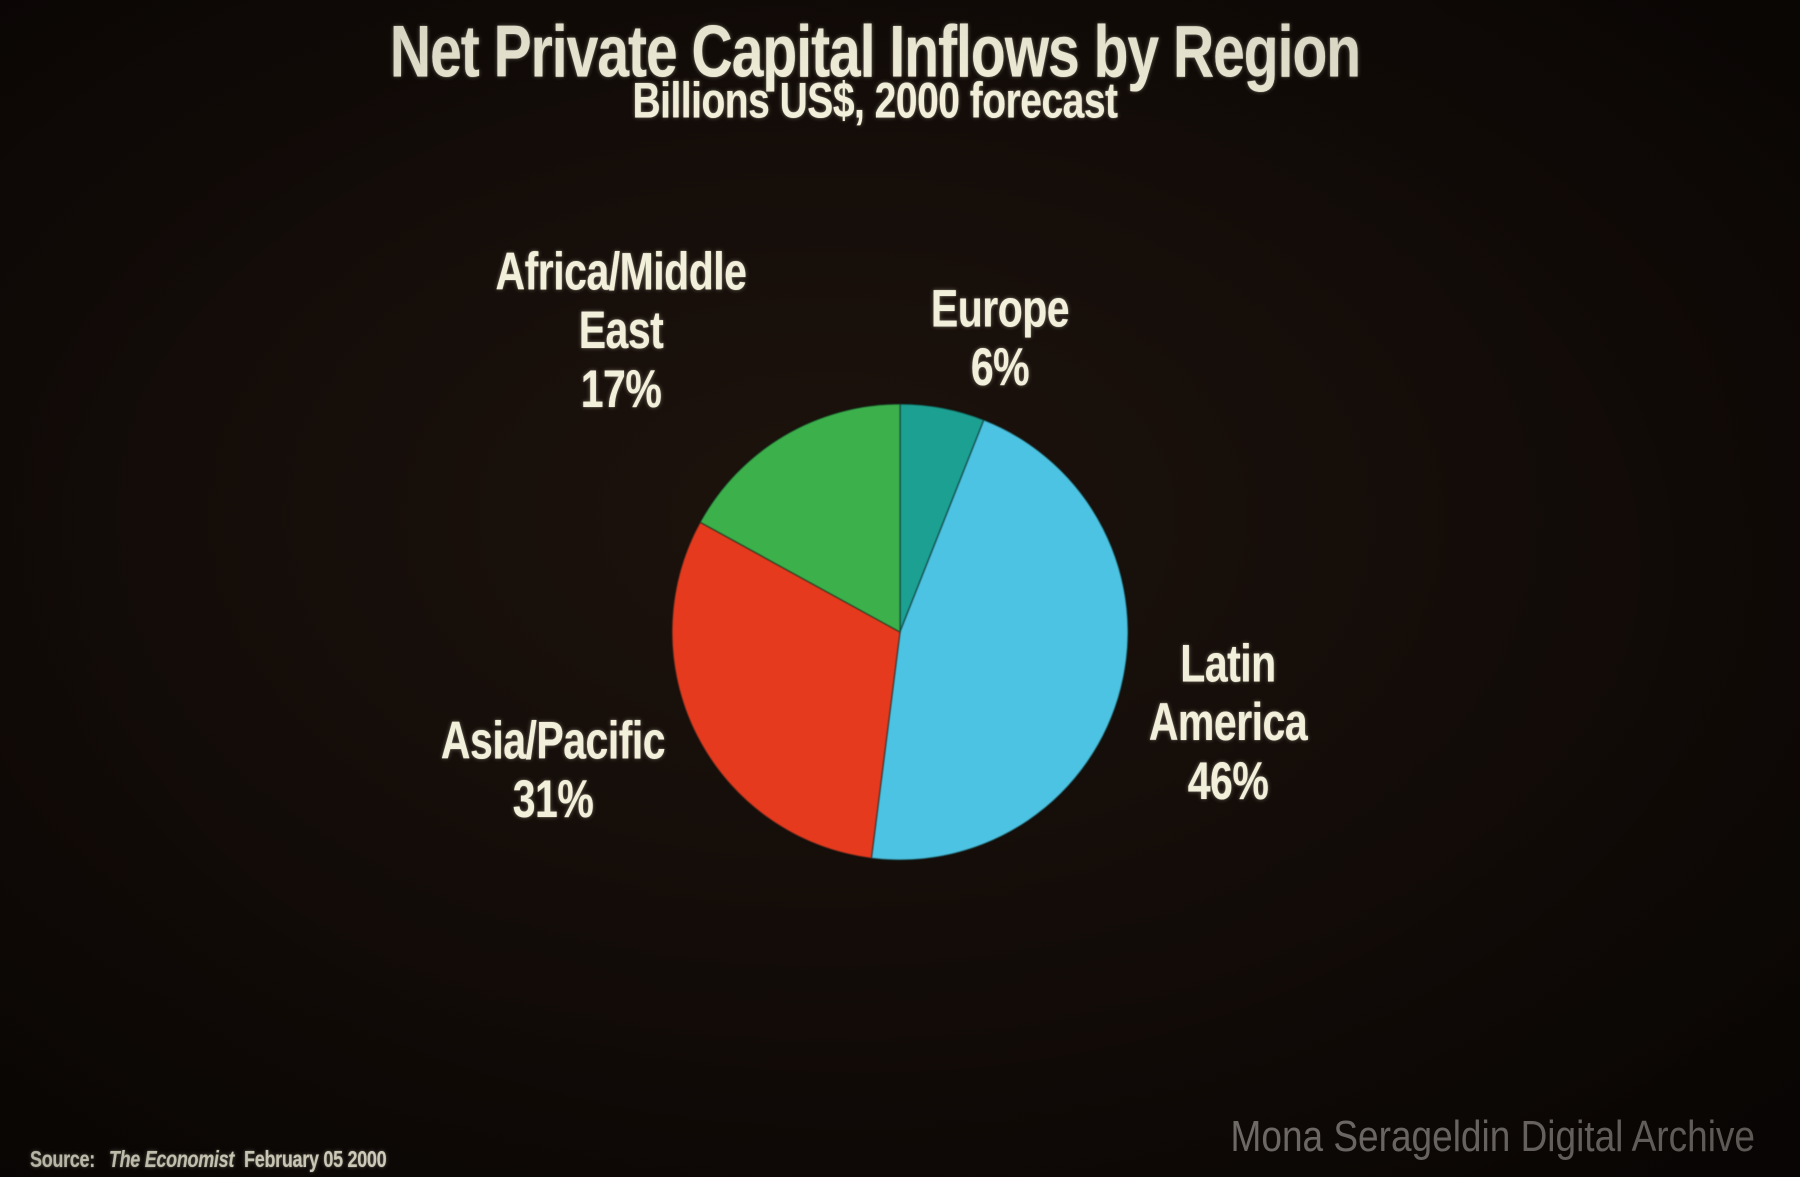 This screenshot has width=1800, height=1177. Describe the element at coordinates (875, 52) in the screenshot. I see `page-title: Net Private Capital Inflows by Region` at that location.